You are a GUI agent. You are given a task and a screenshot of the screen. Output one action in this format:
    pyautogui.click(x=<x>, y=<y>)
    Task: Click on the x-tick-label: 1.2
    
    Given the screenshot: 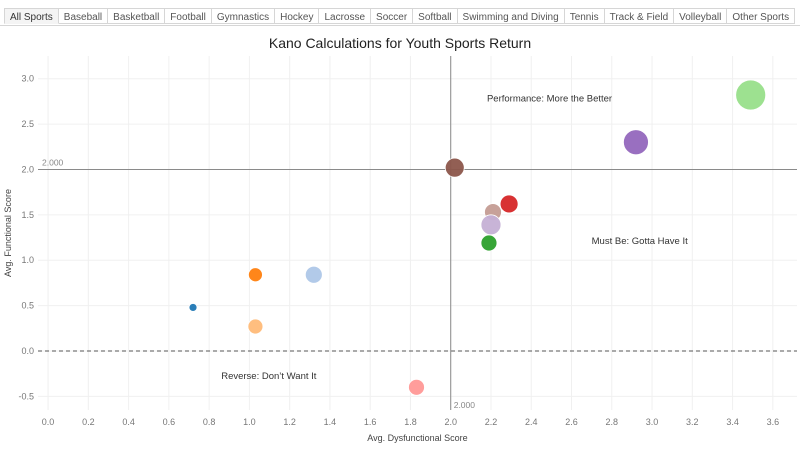 What is the action you would take?
    pyautogui.click(x=289, y=422)
    